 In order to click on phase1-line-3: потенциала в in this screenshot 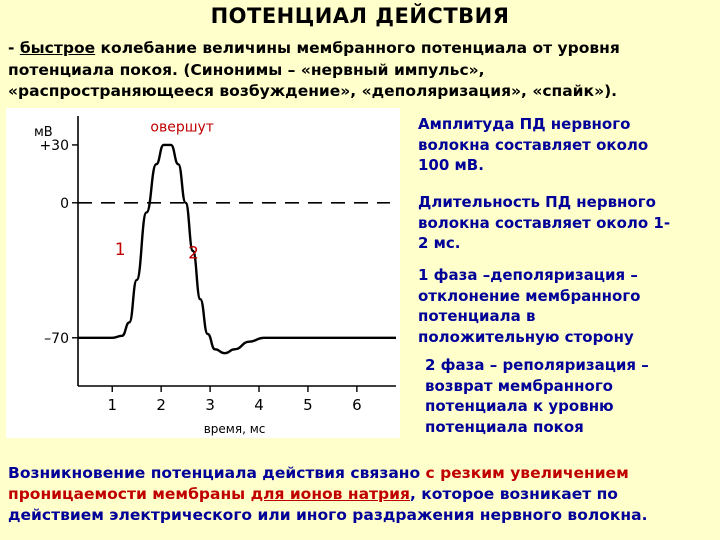, I will do `click(477, 316)`.